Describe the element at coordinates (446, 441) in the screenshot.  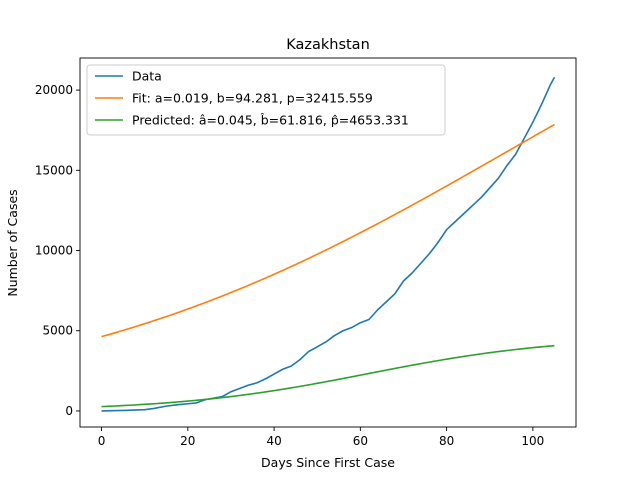
I see `x-tick-label: 80` at that location.